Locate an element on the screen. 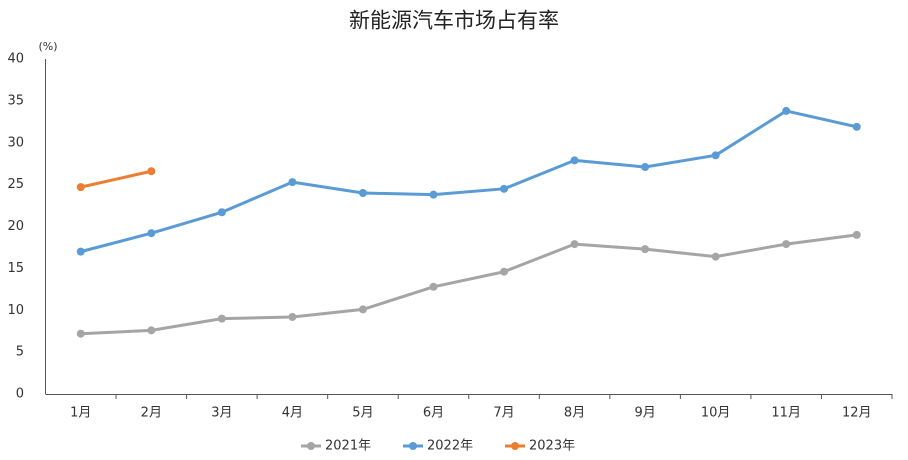  y-tick-label: 5 is located at coordinates (20, 352).